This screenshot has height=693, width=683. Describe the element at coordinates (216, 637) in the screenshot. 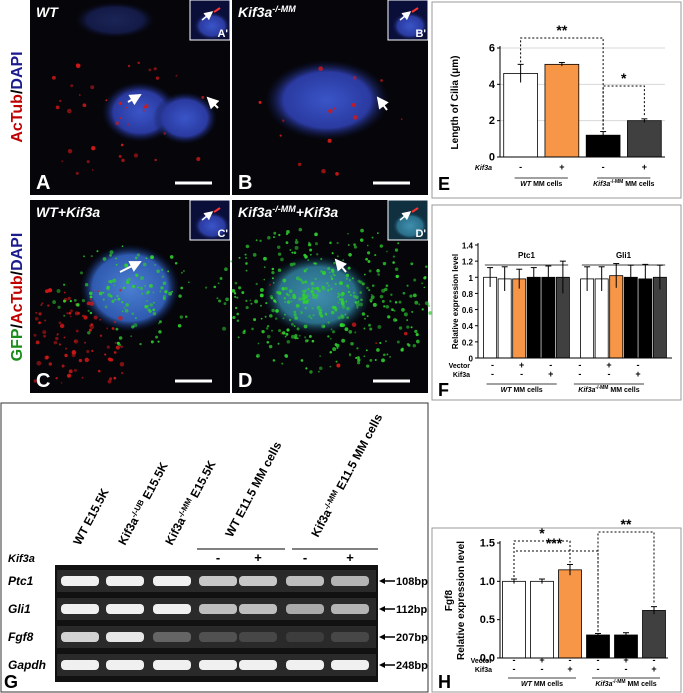

I see `gel-row` at that location.